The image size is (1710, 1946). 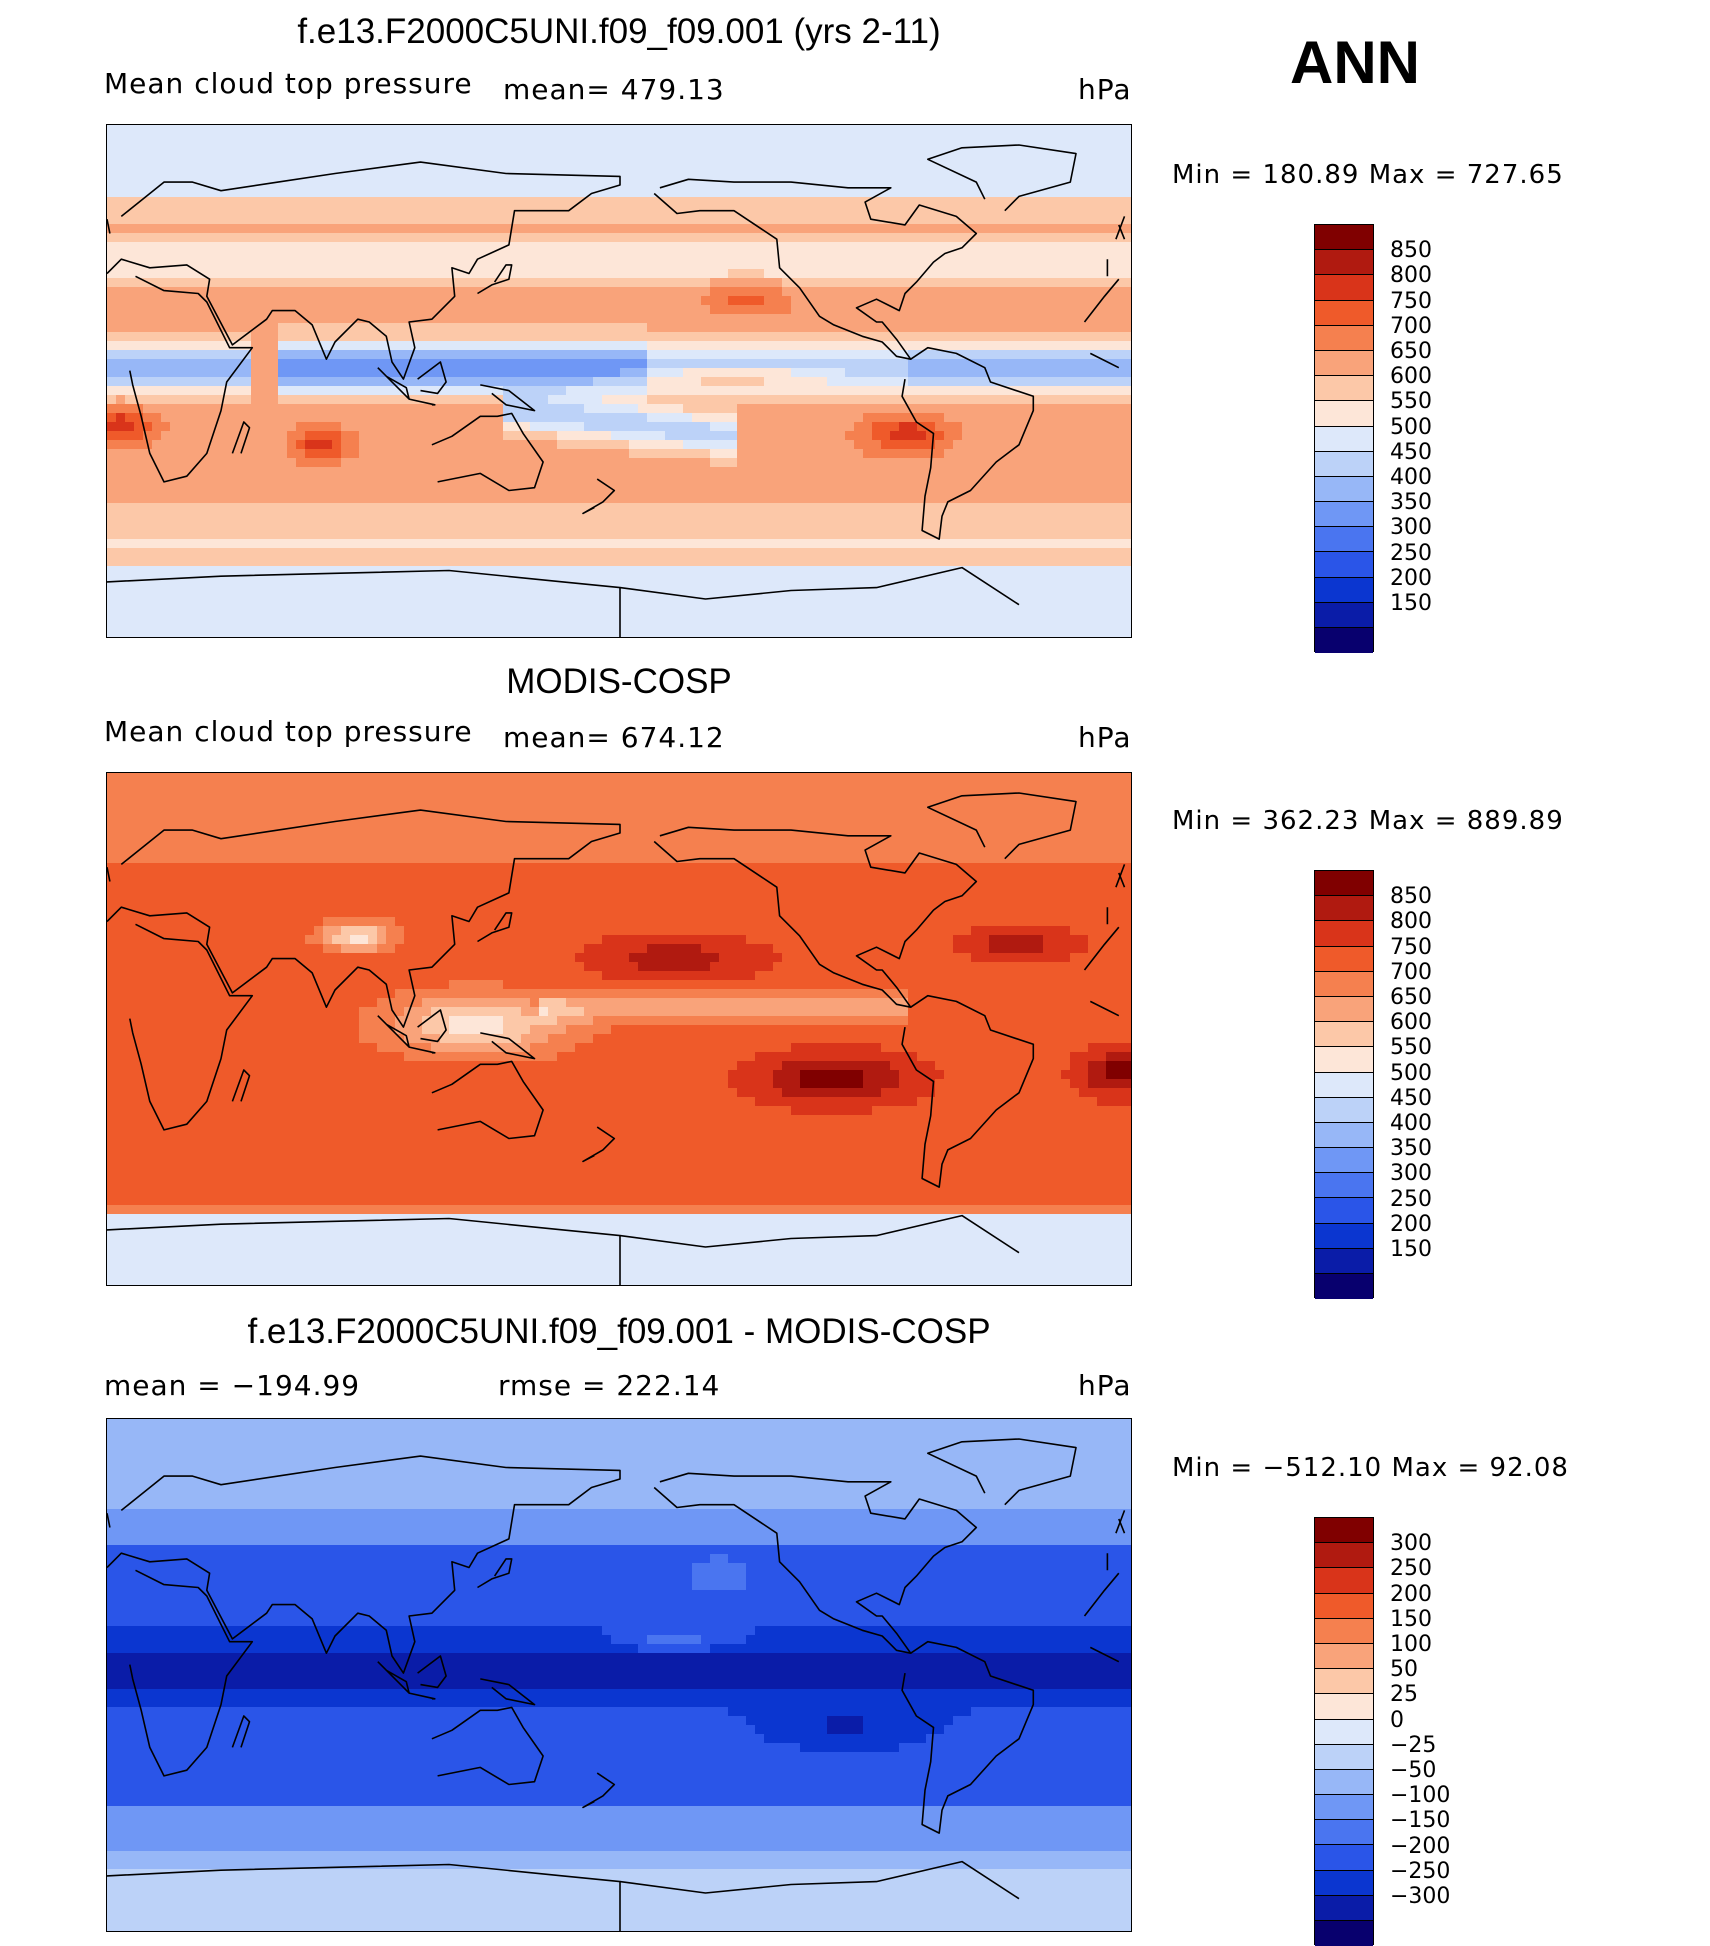 What do you see at coordinates (1404, 1670) in the screenshot?
I see `colorbar-tick-label: 50` at bounding box center [1404, 1670].